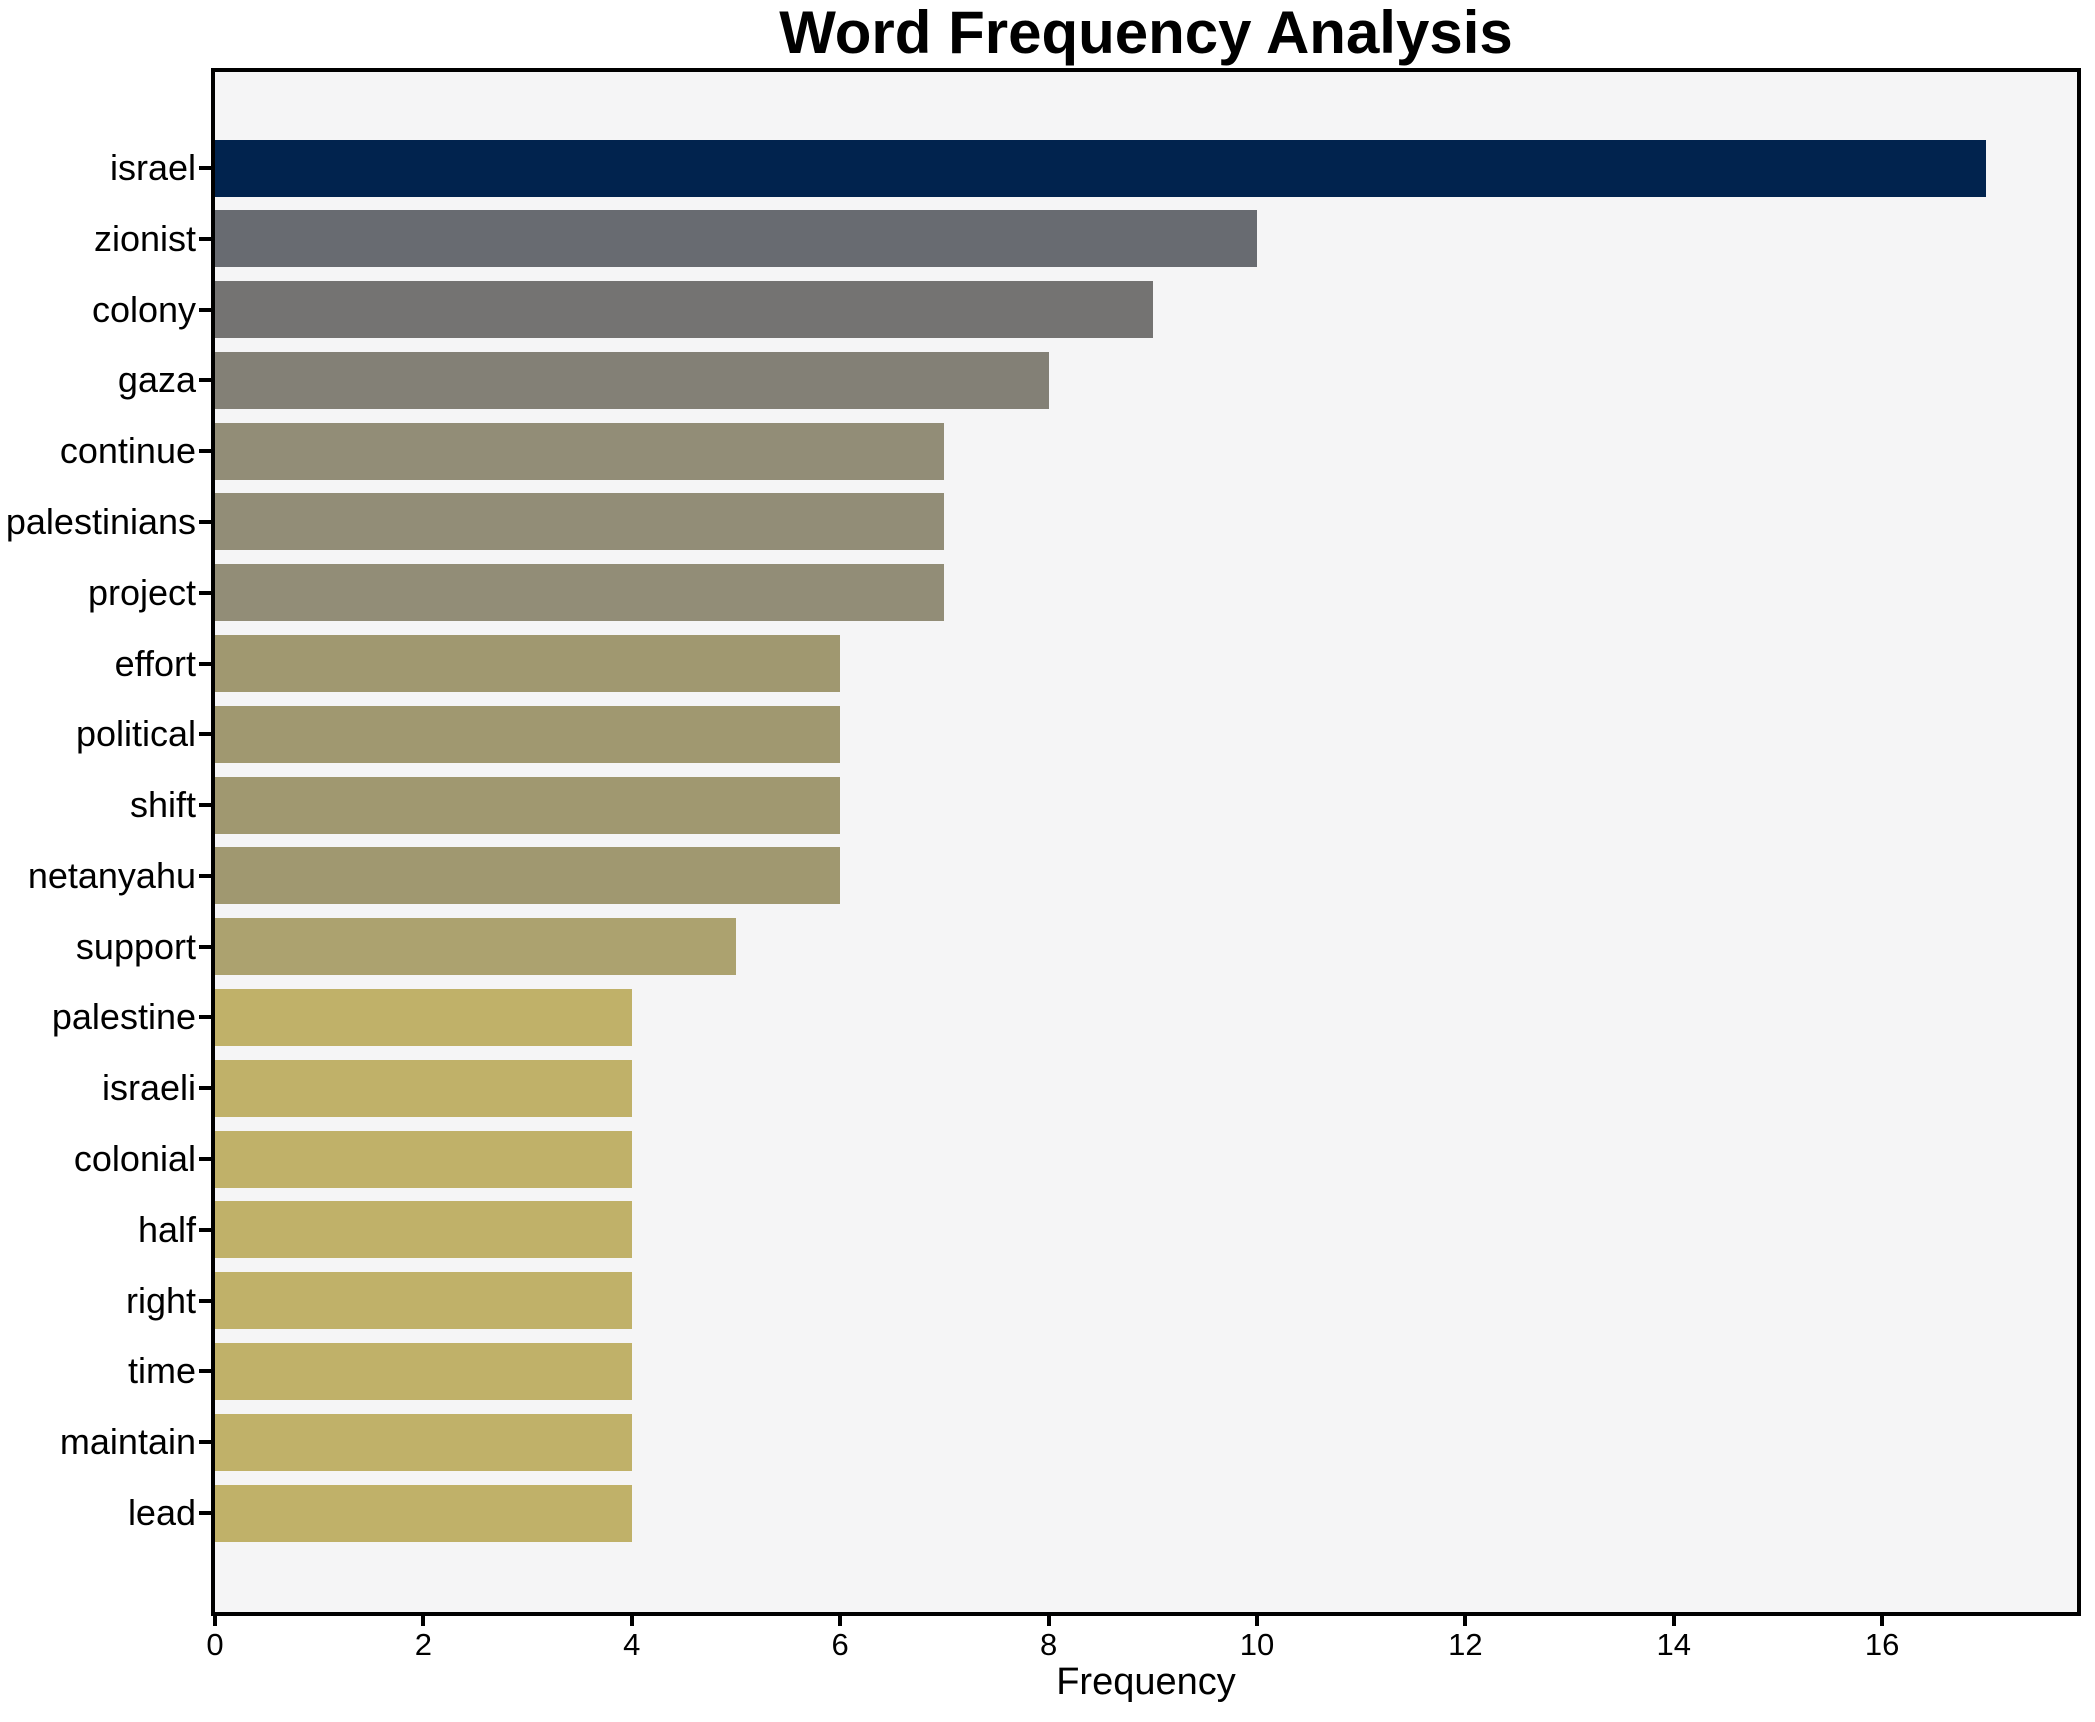  I want to click on x-tick-label-6: 6, so click(840, 1644).